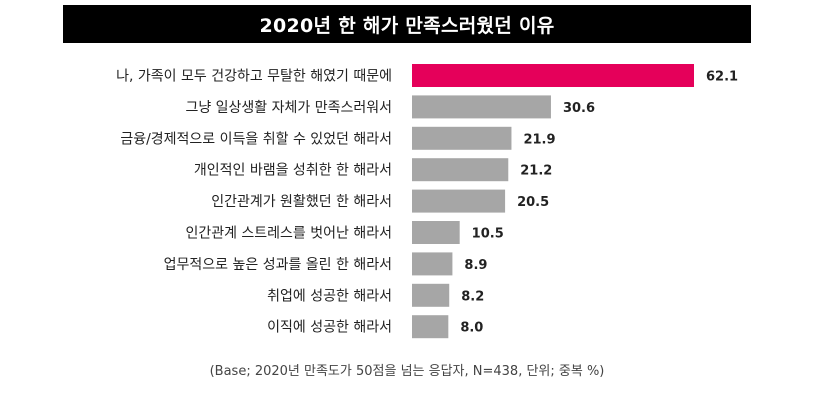 This screenshot has width=814, height=400. I want to click on category-label: 나, 가족이 모두 건강하고 무탈한 해였기 때문에, so click(254, 77).